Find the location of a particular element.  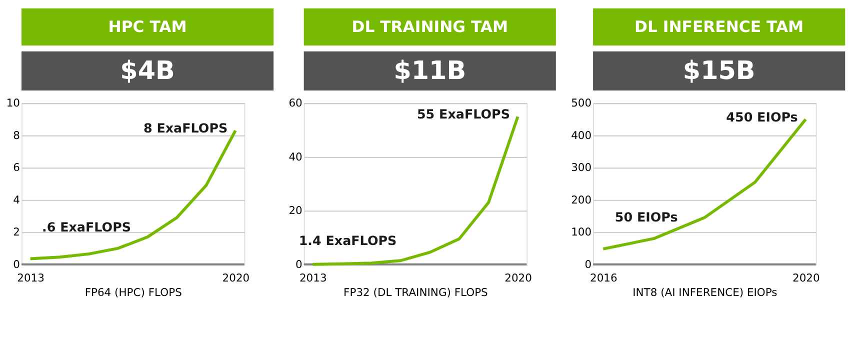

y-tick-label: 200 is located at coordinates (581, 199).